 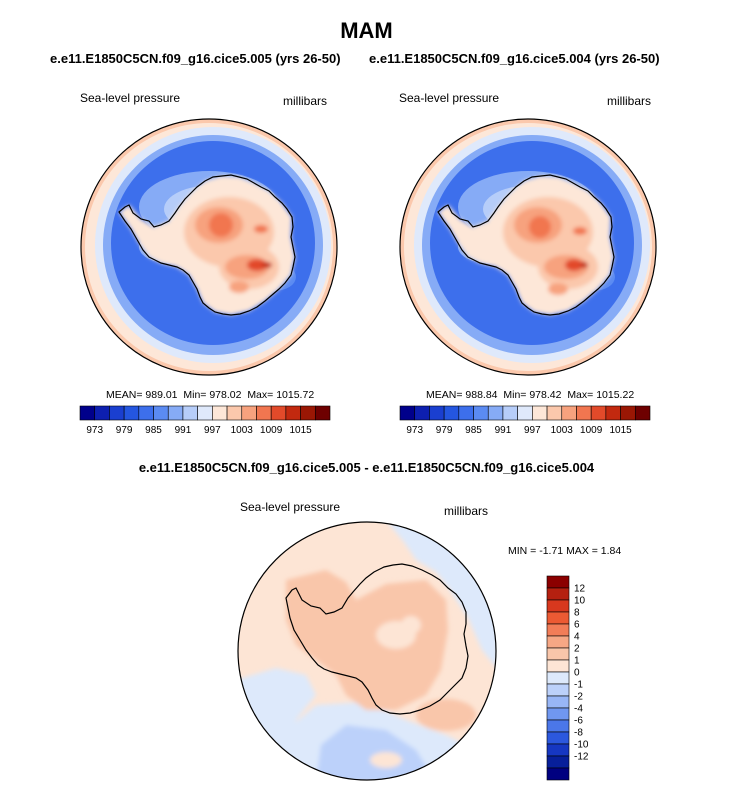 I want to click on left-colorbar-tick-label: 1009, so click(x=271, y=430).